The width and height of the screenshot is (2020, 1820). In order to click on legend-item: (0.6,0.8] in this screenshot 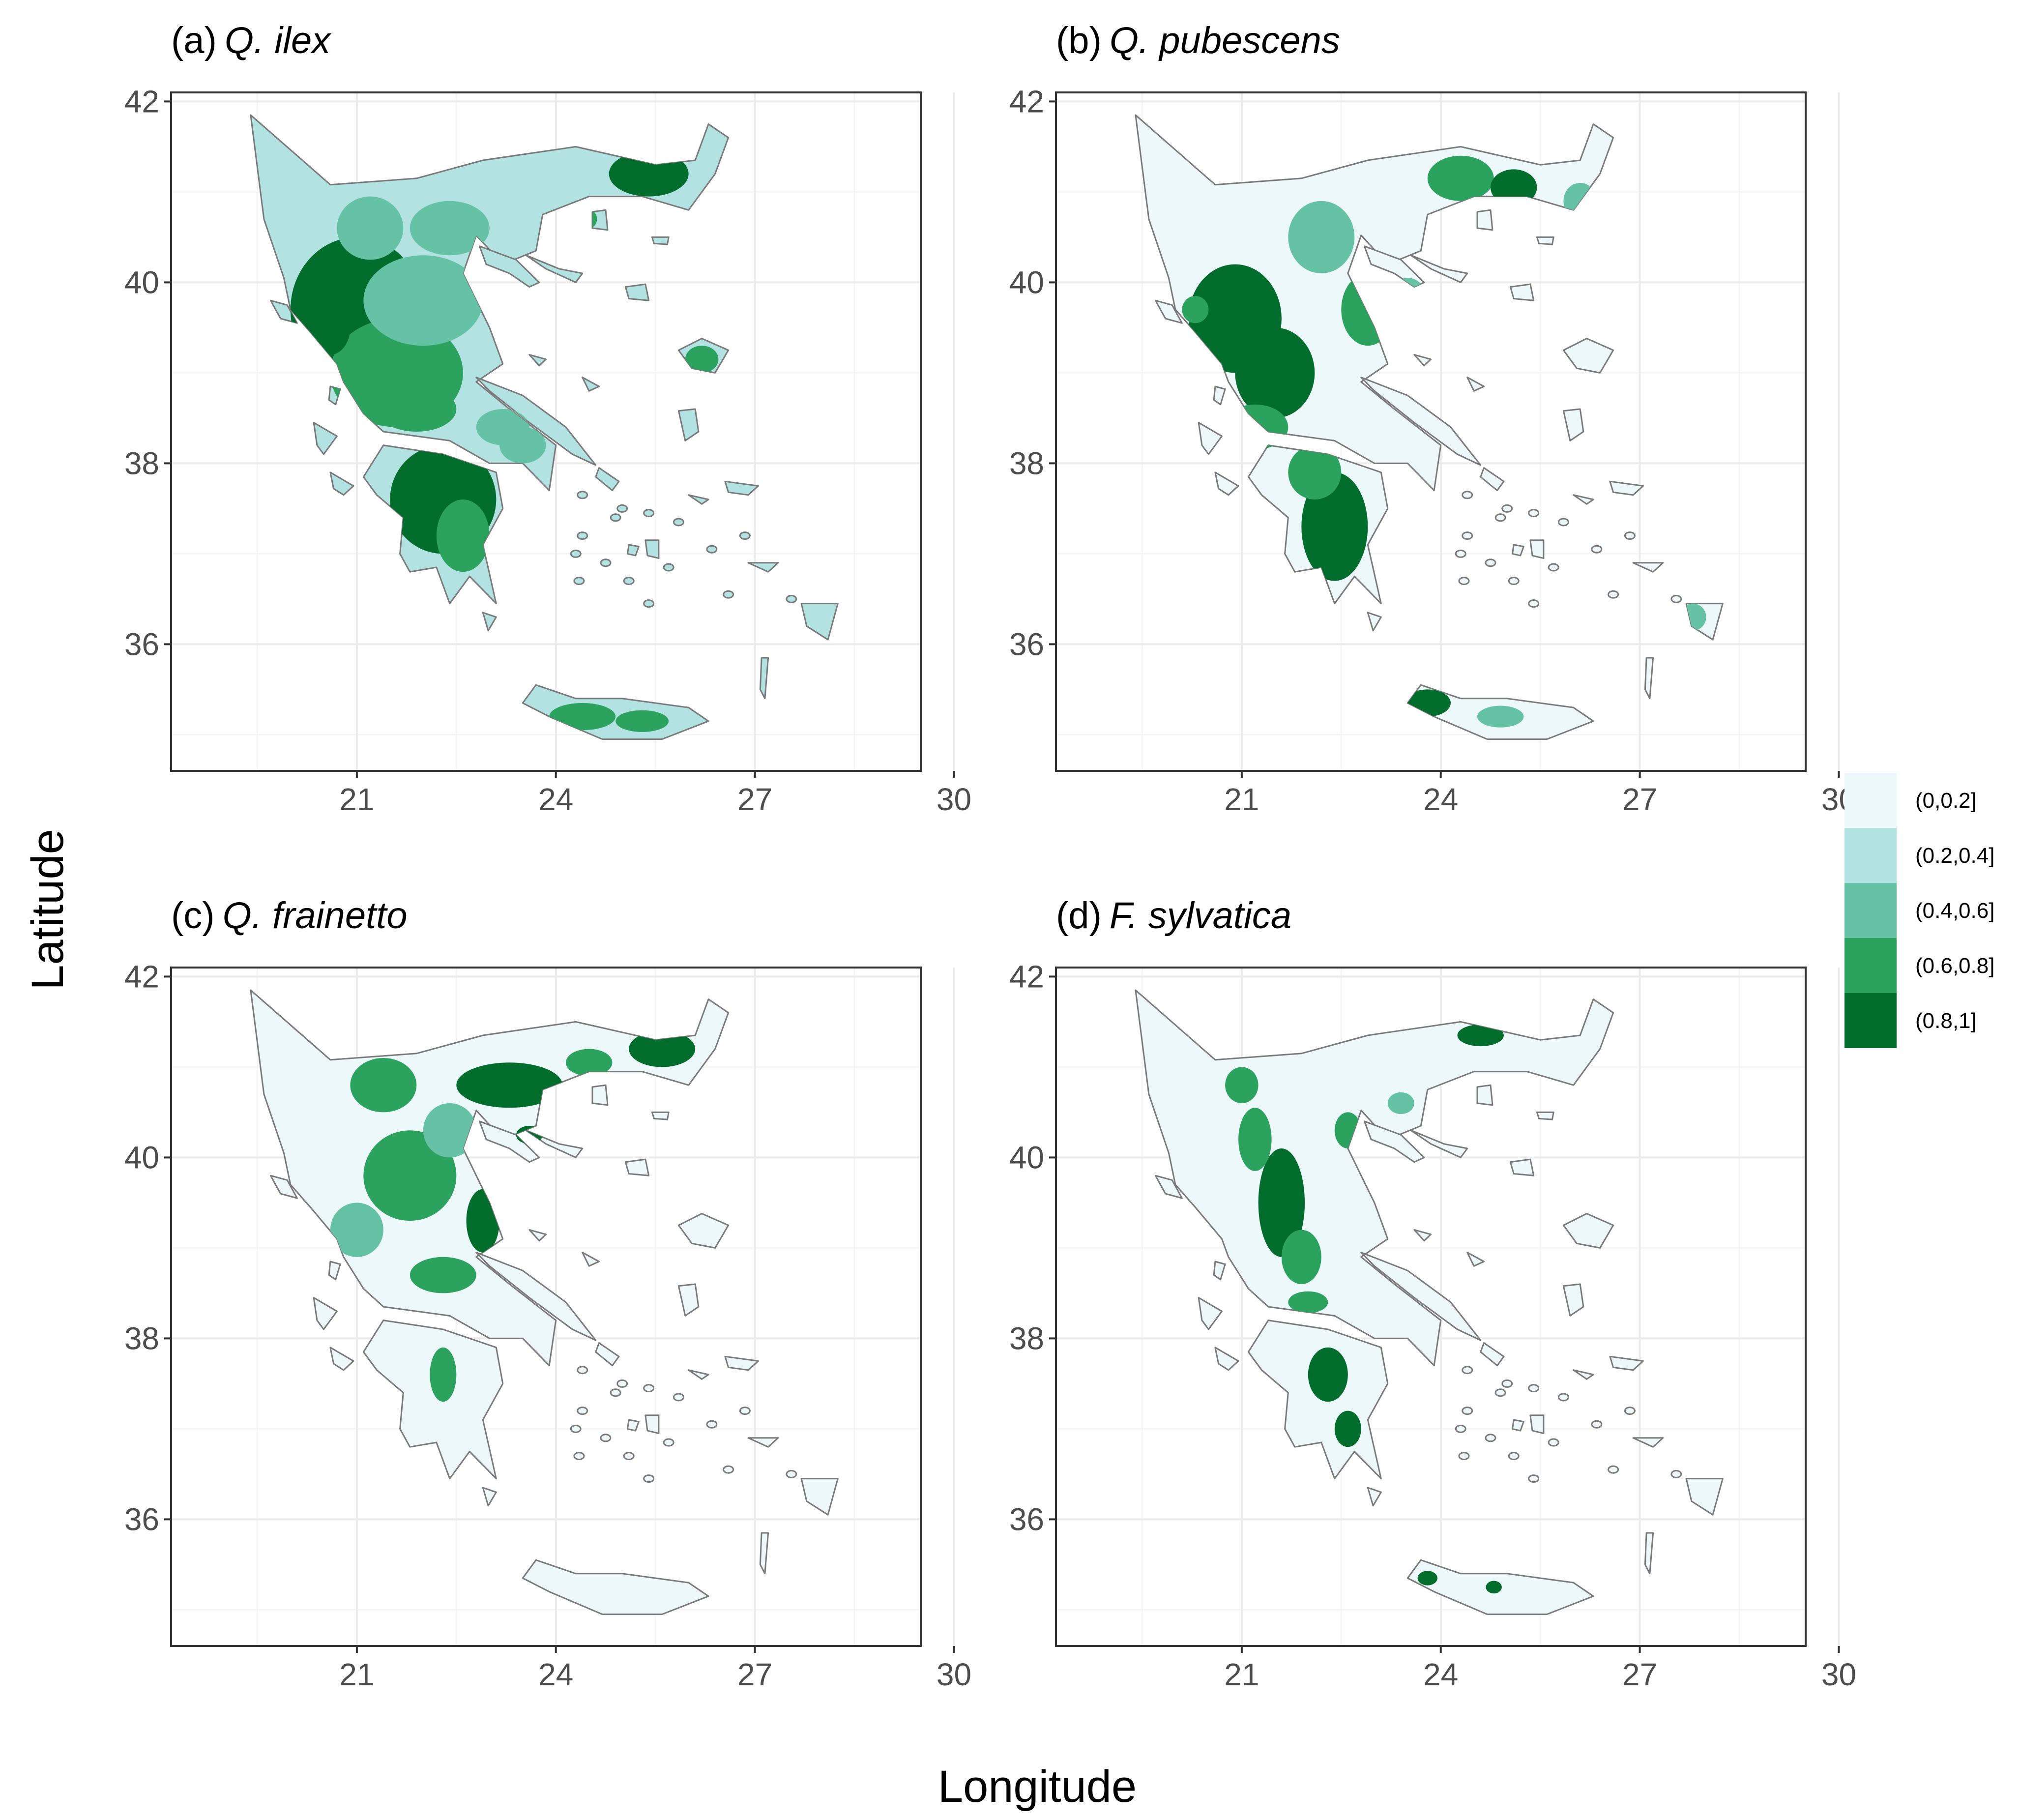, I will do `click(1919, 965)`.